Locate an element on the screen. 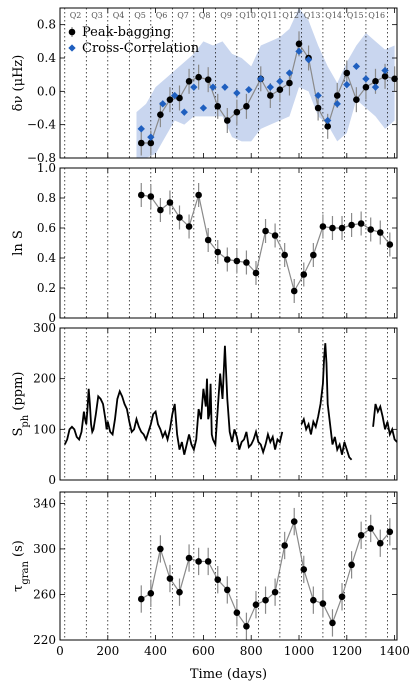  x-axis-label: Time (days) is located at coordinates (228, 674).